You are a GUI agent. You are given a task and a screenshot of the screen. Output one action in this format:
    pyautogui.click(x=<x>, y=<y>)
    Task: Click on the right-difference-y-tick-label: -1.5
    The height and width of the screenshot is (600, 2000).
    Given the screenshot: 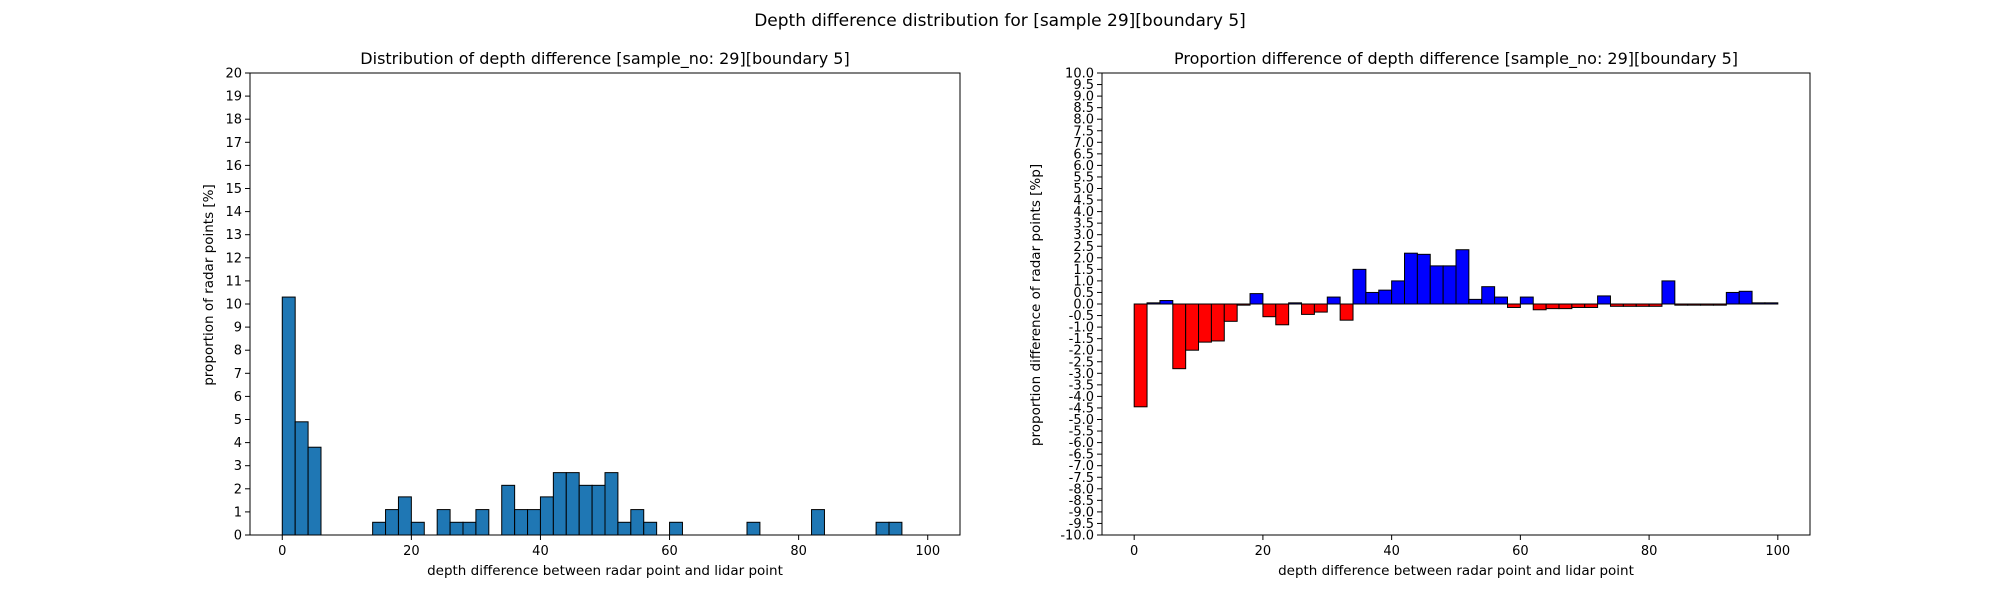 What is the action you would take?
    pyautogui.click(x=1081, y=339)
    